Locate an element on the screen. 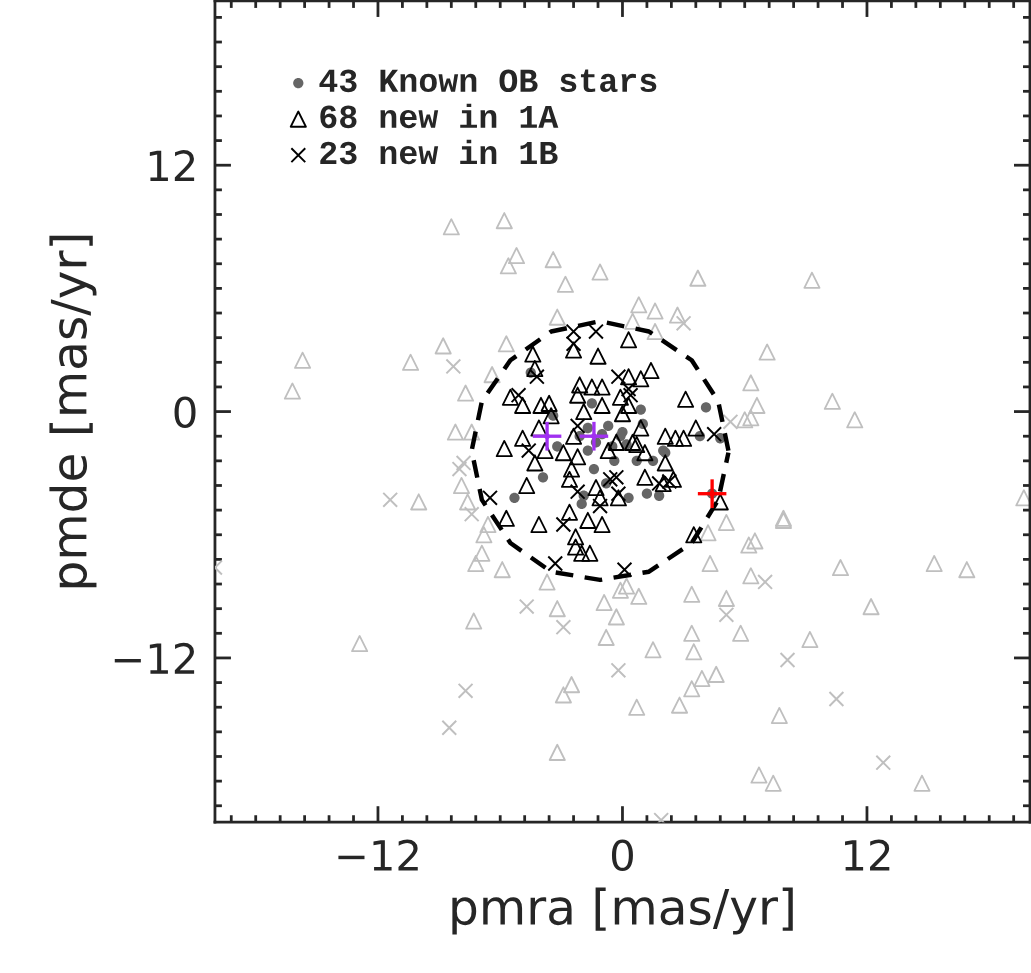  x-tick-label: 12 is located at coordinates (867, 855).